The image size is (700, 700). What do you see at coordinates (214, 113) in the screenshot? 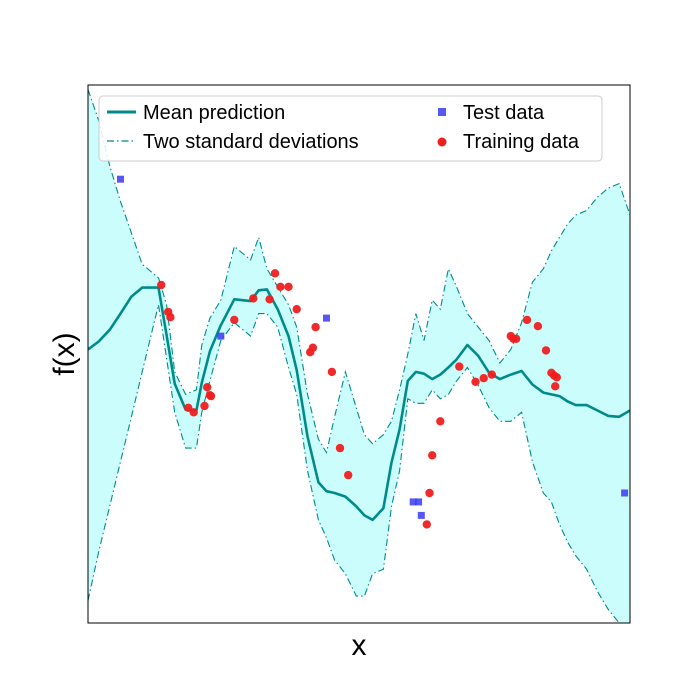
I see `legend-label-mean: Mean prediction` at bounding box center [214, 113].